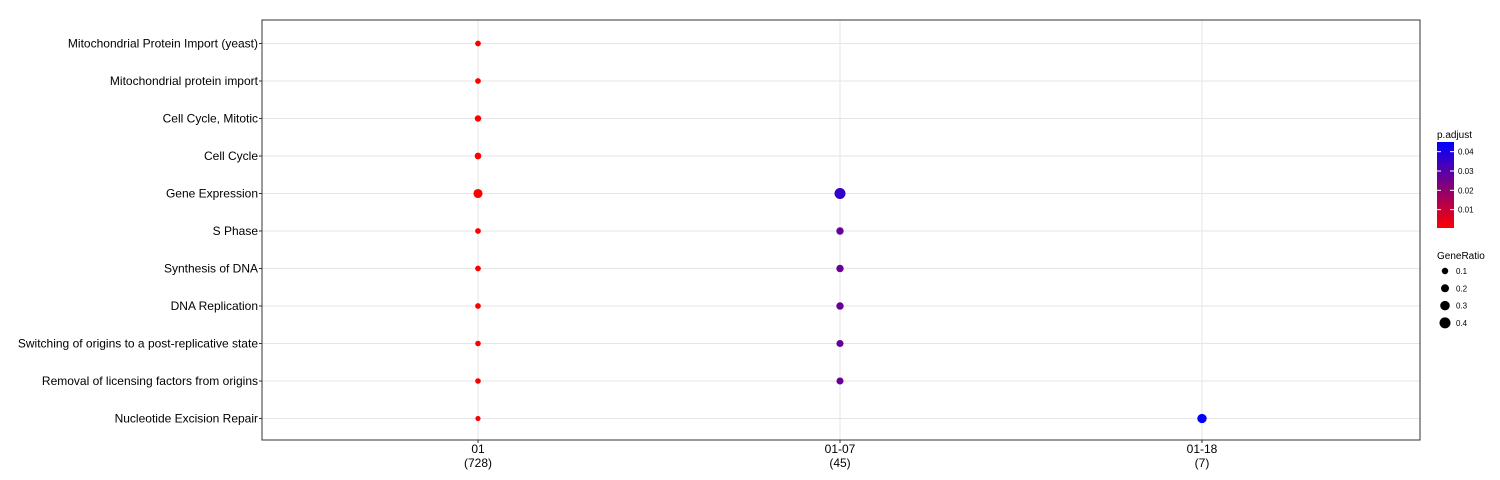  Describe the element at coordinates (478, 463) in the screenshot. I see `x-tick-count-label: (728)` at that location.